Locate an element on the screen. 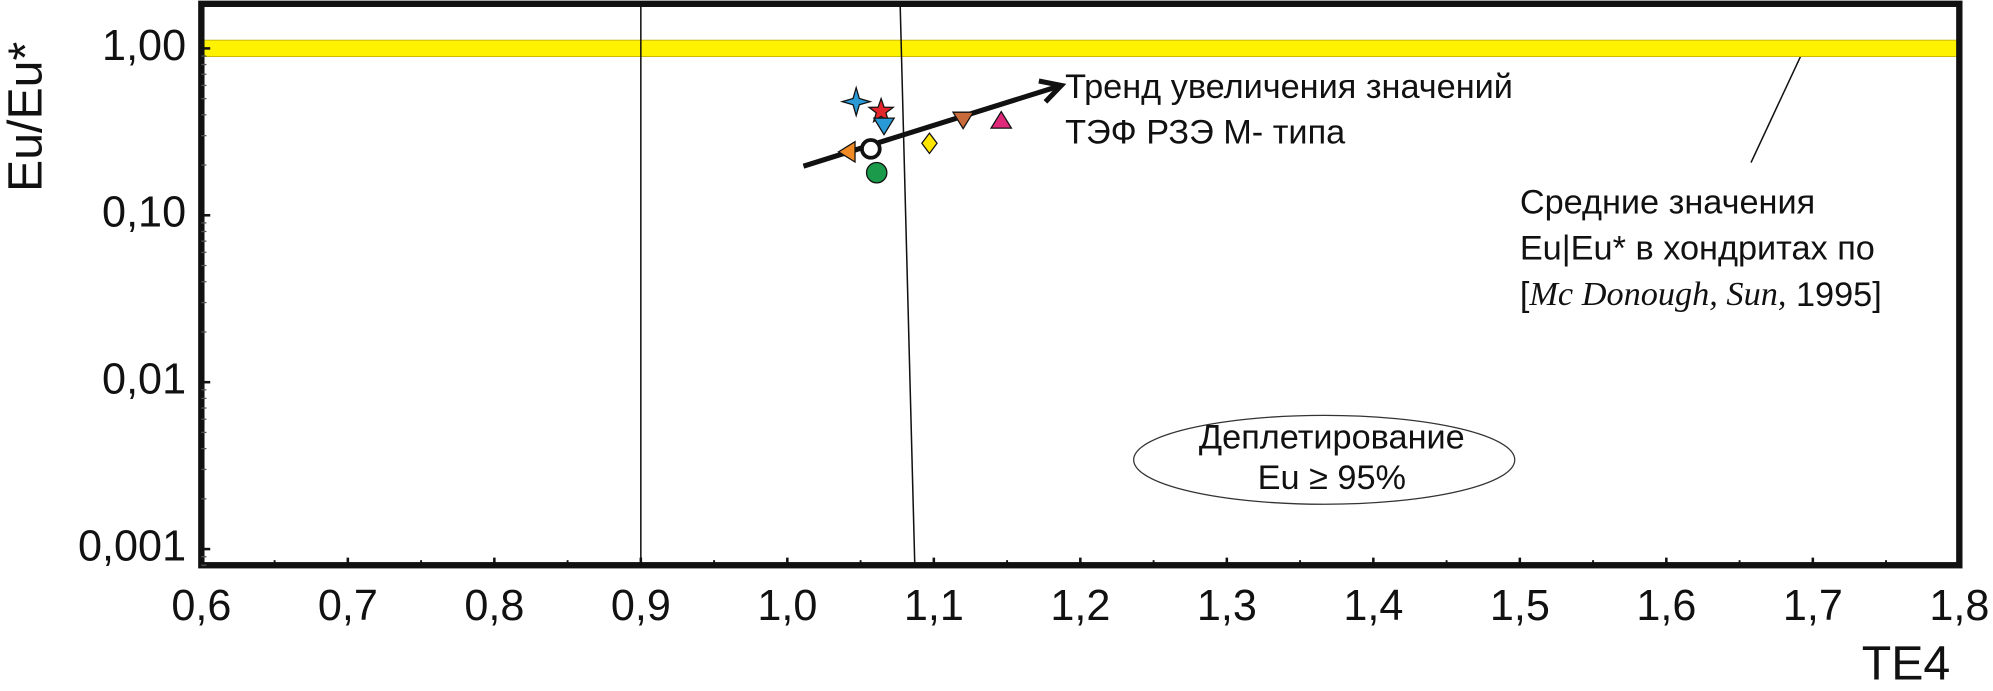 Image resolution: width=1993 pixels, height=691 pixels. y-tick-label: 0,001 is located at coordinates (132, 546).